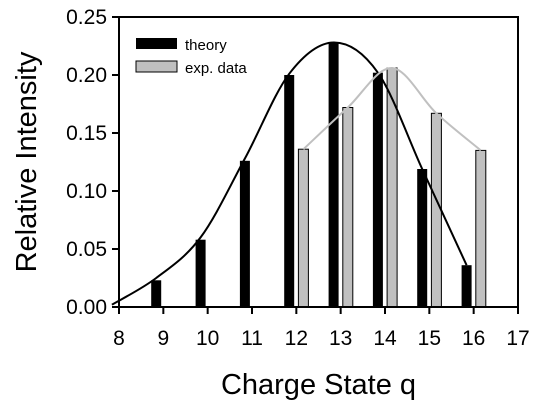 The image size is (536, 400). What do you see at coordinates (216, 68) in the screenshot?
I see `legend-label-exp-data: exp. data` at bounding box center [216, 68].